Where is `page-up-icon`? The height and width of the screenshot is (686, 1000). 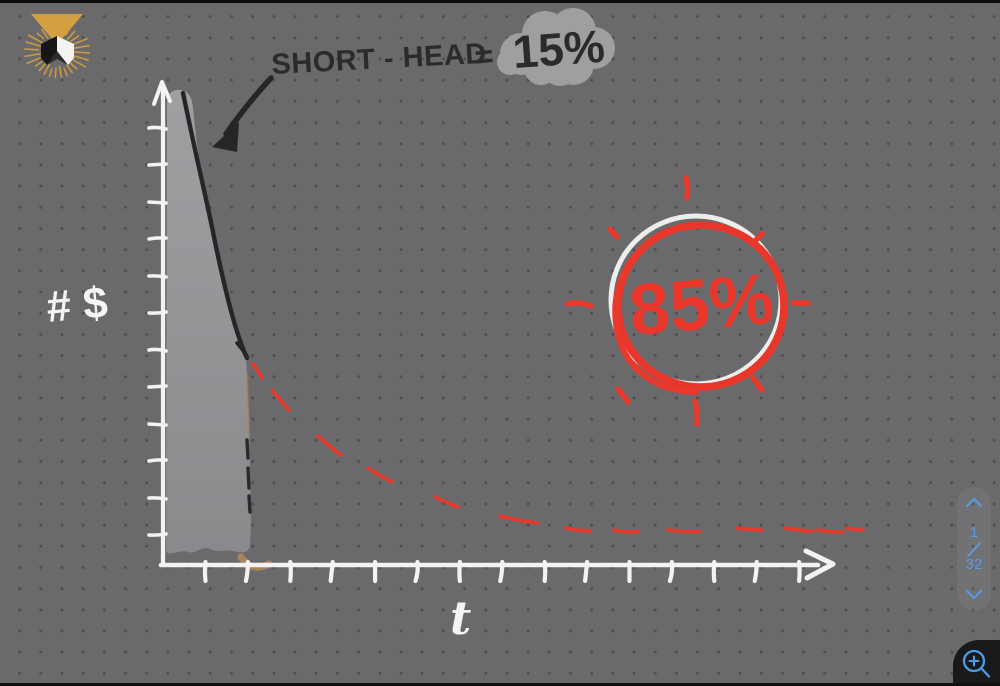 page-up-icon is located at coordinates (974, 502).